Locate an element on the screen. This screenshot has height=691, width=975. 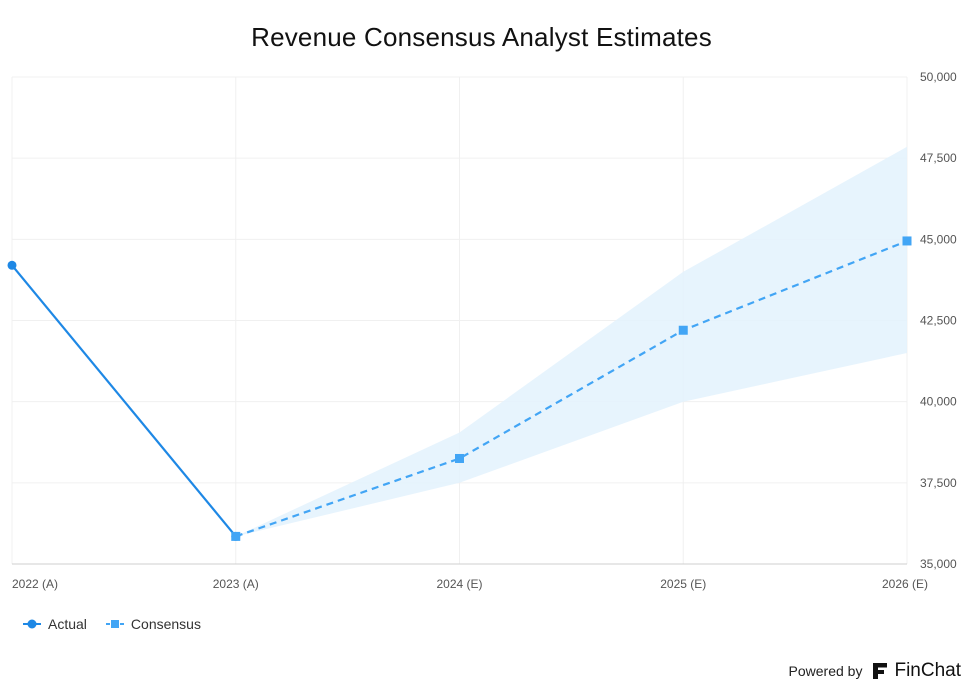
x-tick-label-3: 2025 (E) is located at coordinates (683, 584).